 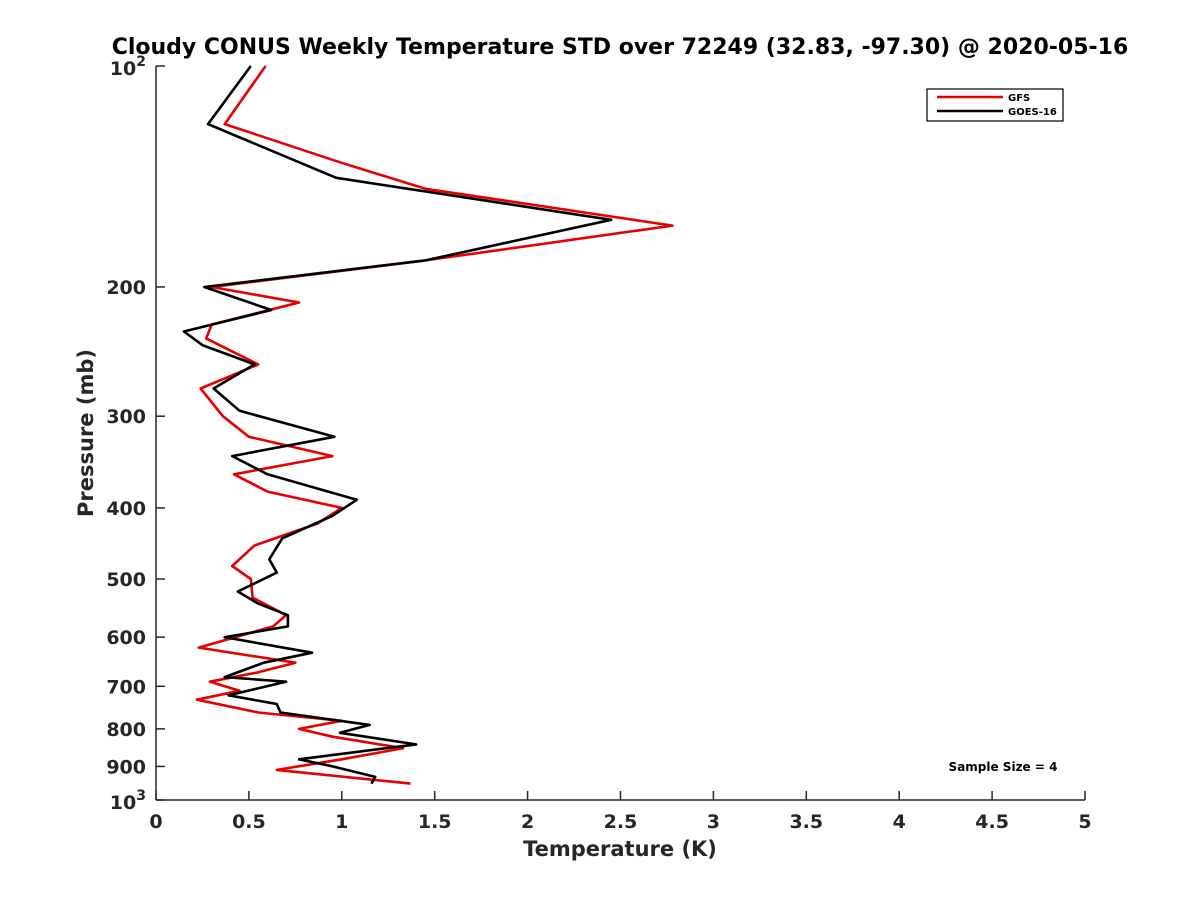 What do you see at coordinates (806, 822) in the screenshot?
I see `x-tick-label: 3.5` at bounding box center [806, 822].